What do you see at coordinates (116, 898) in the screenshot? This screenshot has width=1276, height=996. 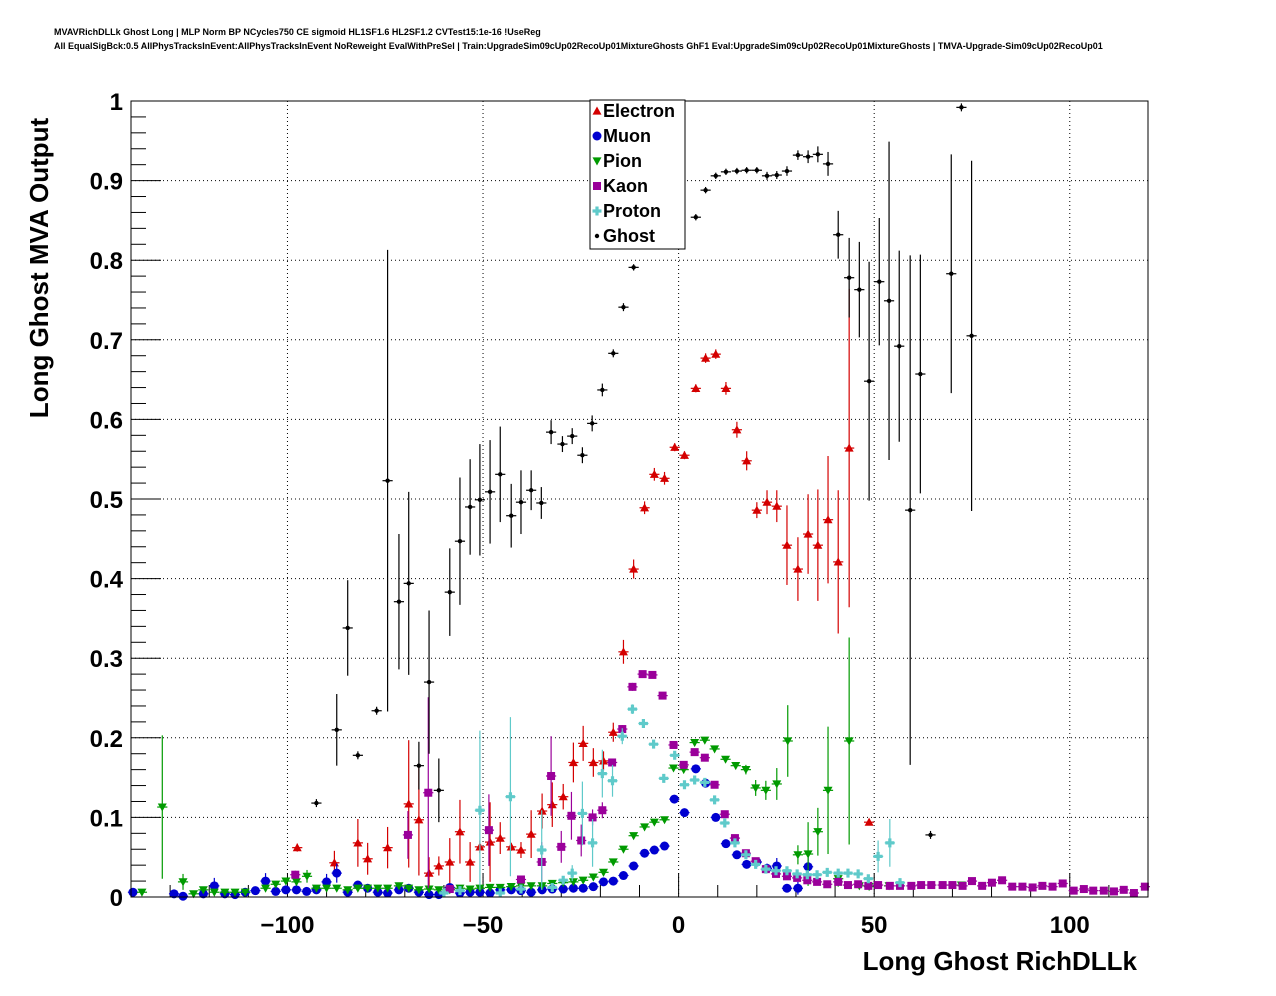 I see `y-tick-label: 0` at bounding box center [116, 898].